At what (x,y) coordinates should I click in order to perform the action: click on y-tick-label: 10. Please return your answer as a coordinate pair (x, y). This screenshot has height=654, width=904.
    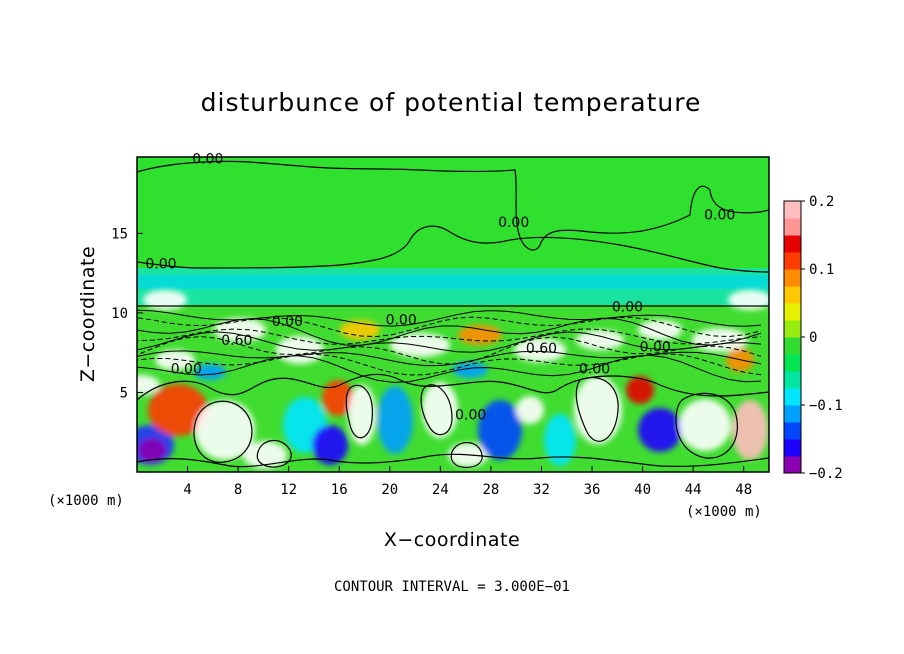
    Looking at the image, I should click on (119, 314).